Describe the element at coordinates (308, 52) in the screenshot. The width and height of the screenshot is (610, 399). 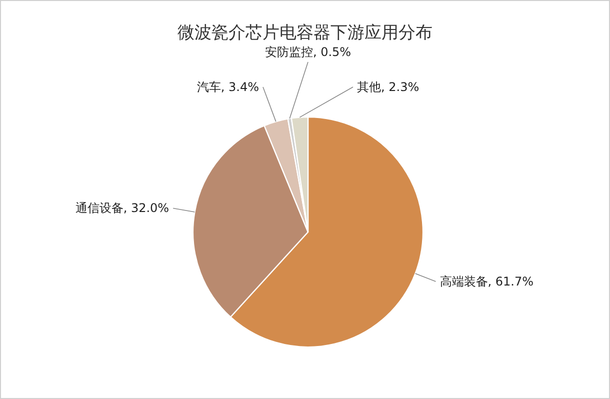
I see `slice-label: 安防监控, 0.5%` at that location.